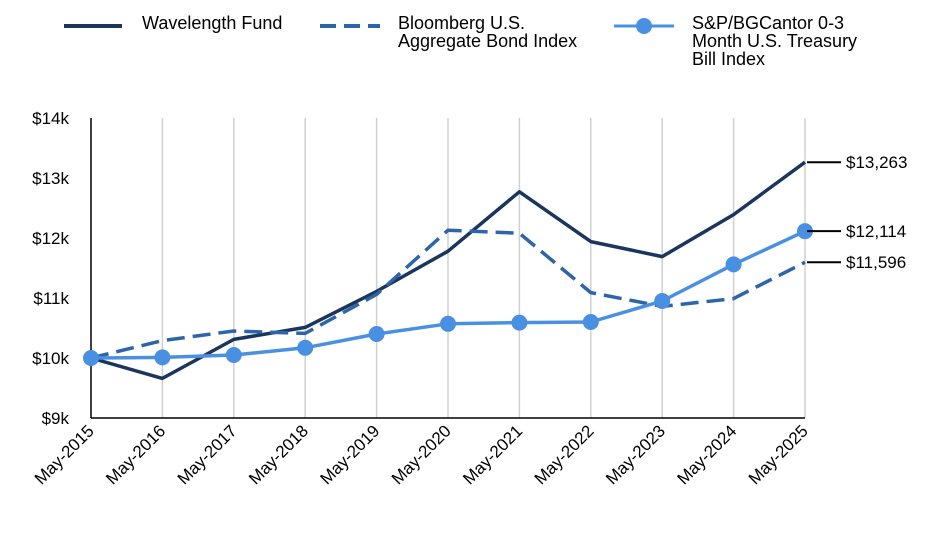  I want to click on legend-item-wavelength-fund: Wavelength Fund, so click(197, 26).